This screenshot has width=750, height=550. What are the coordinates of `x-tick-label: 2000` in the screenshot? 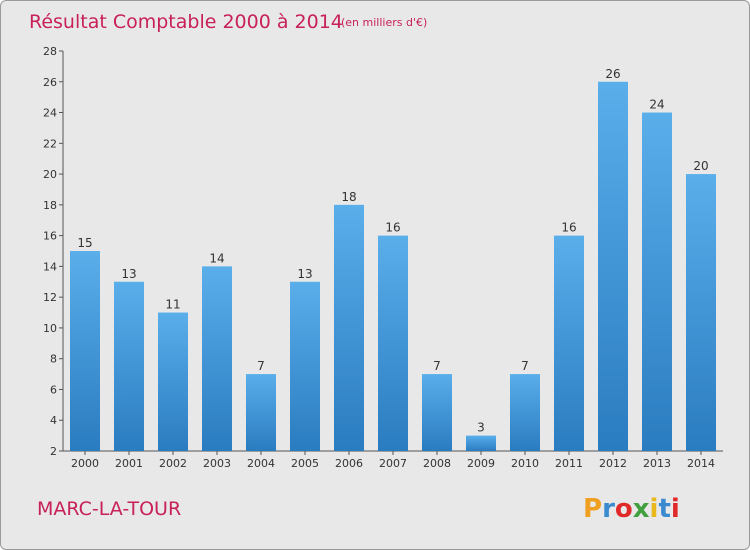 It's located at (85, 463).